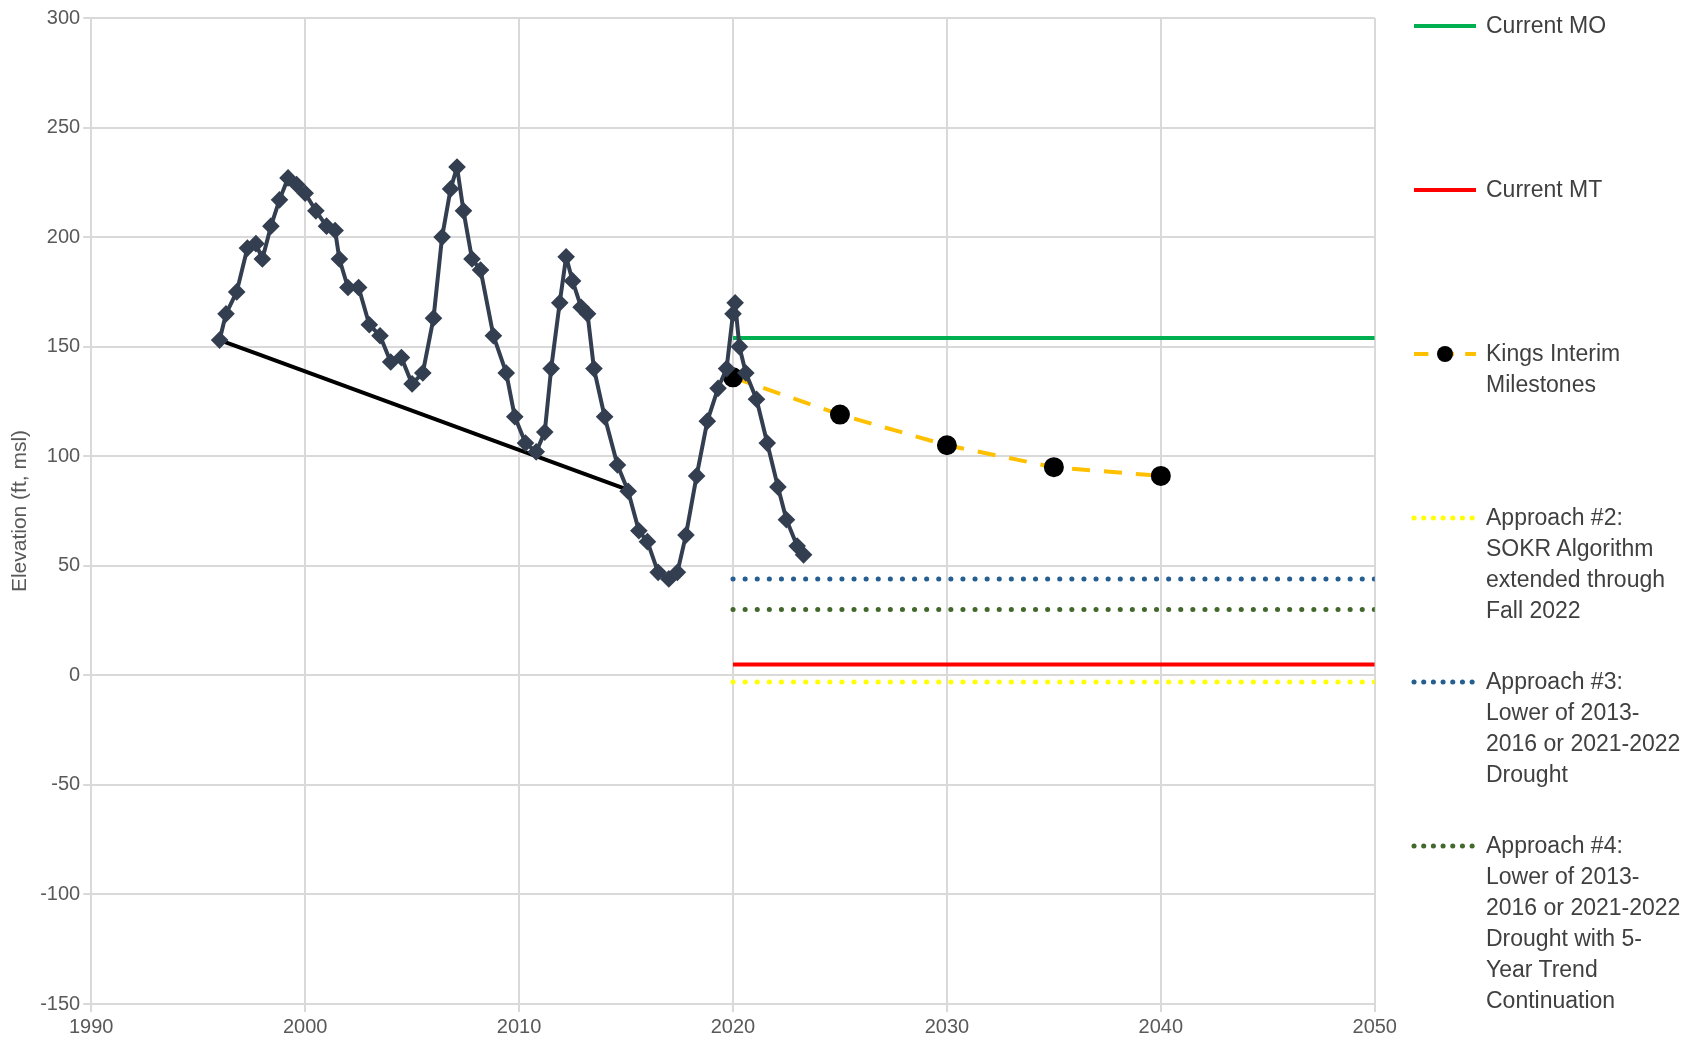 Image resolution: width=1690 pixels, height=1046 pixels. What do you see at coordinates (519, 1025) in the screenshot?
I see `x-tick-label: 2010` at bounding box center [519, 1025].